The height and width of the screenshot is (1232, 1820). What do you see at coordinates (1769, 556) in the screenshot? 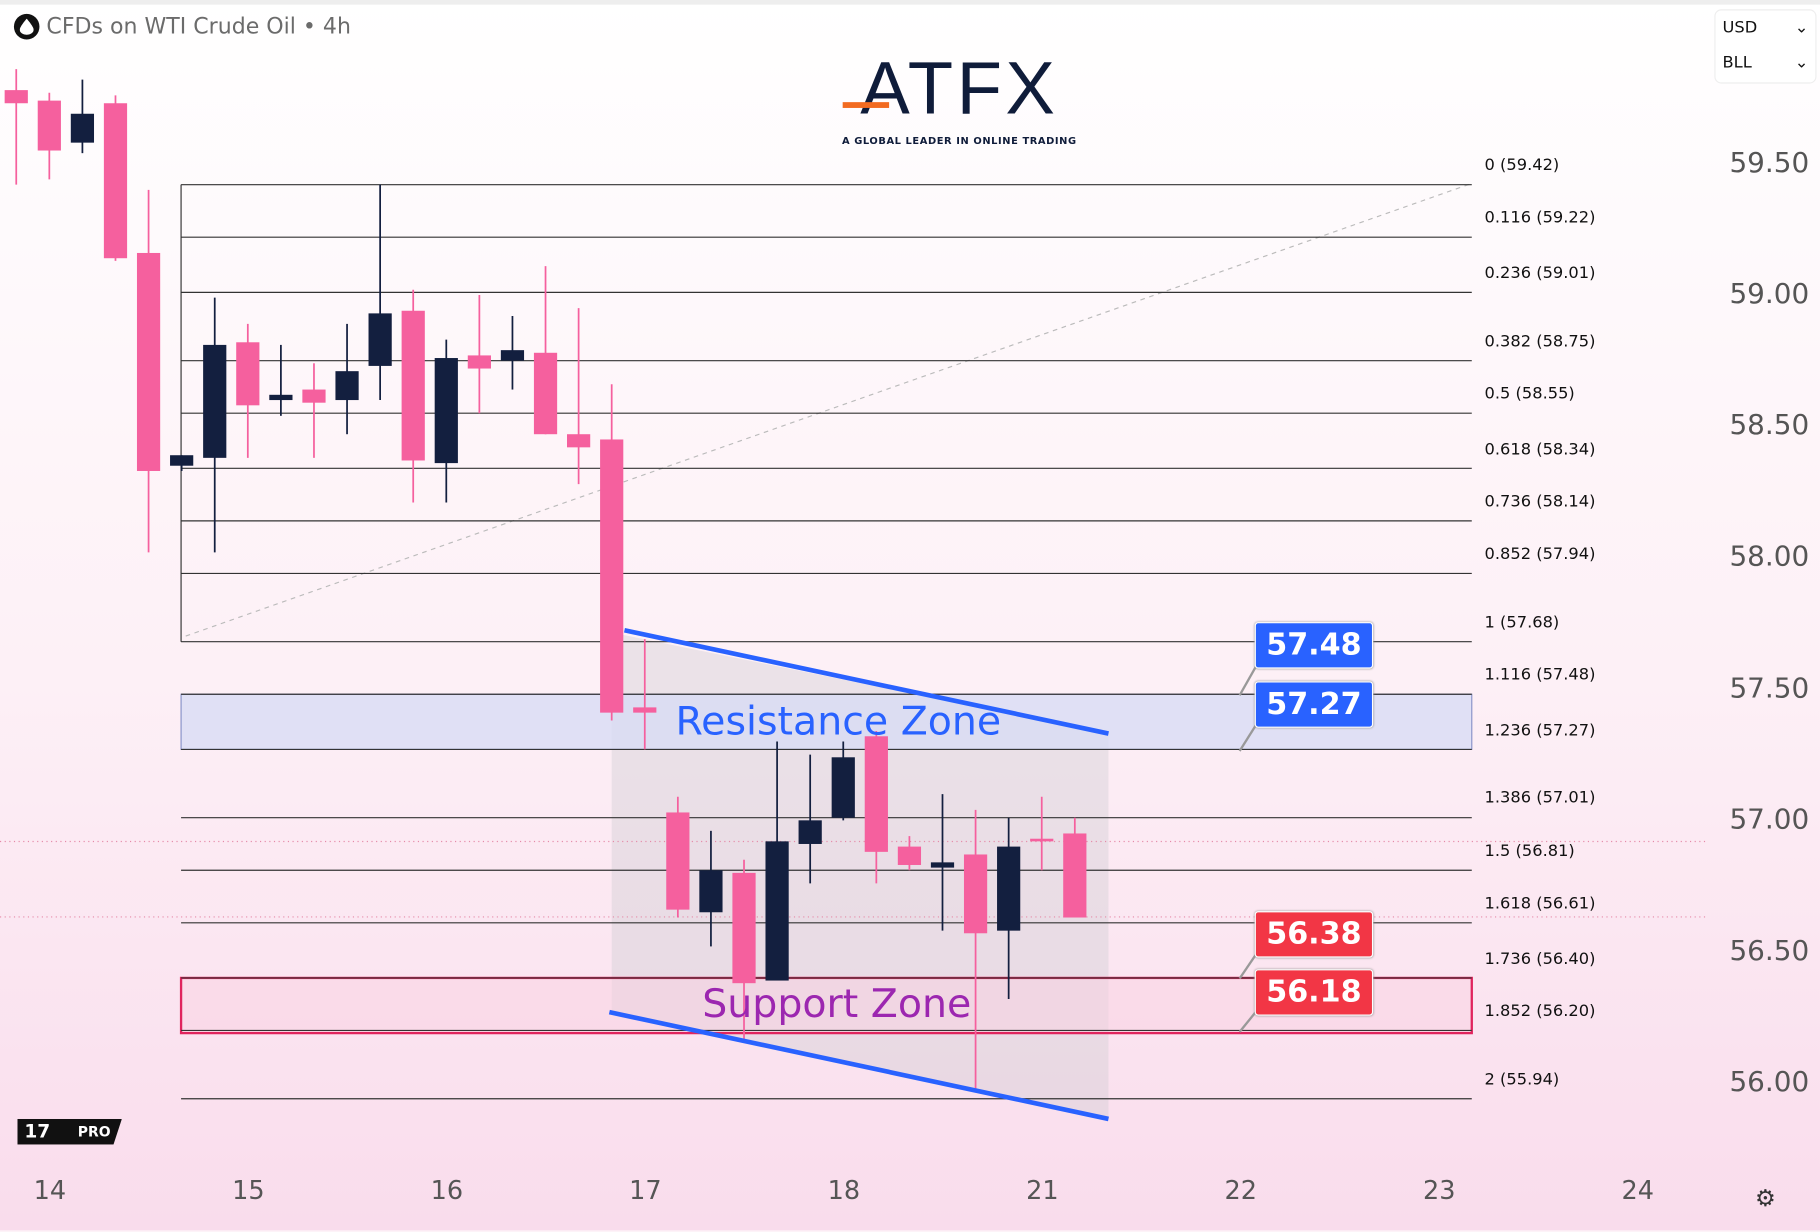
I see `price-axis-label: 58.00` at bounding box center [1769, 556].